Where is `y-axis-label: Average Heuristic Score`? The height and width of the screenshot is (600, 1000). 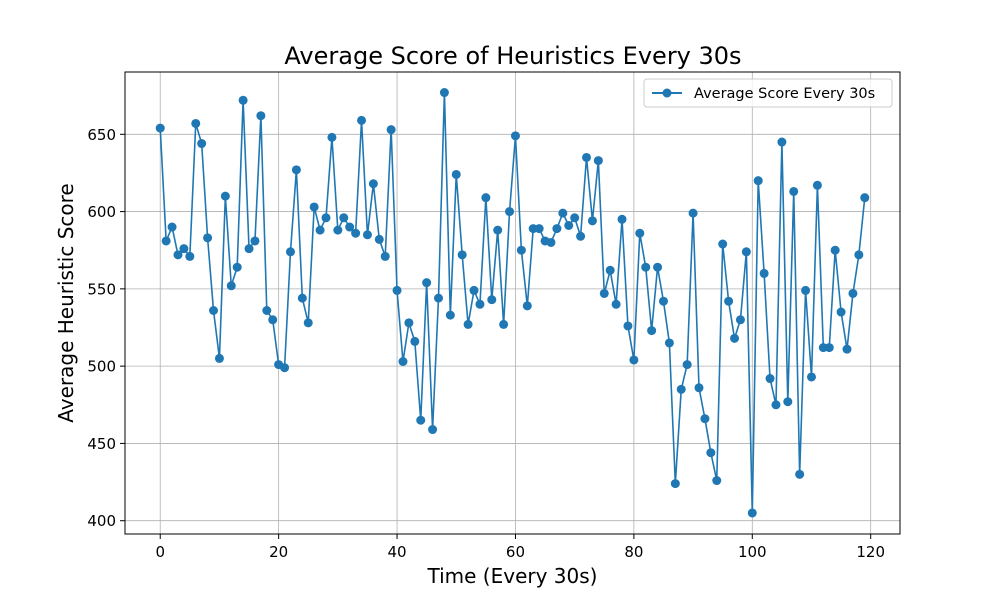
y-axis-label: Average Heuristic Score is located at coordinates (66, 302).